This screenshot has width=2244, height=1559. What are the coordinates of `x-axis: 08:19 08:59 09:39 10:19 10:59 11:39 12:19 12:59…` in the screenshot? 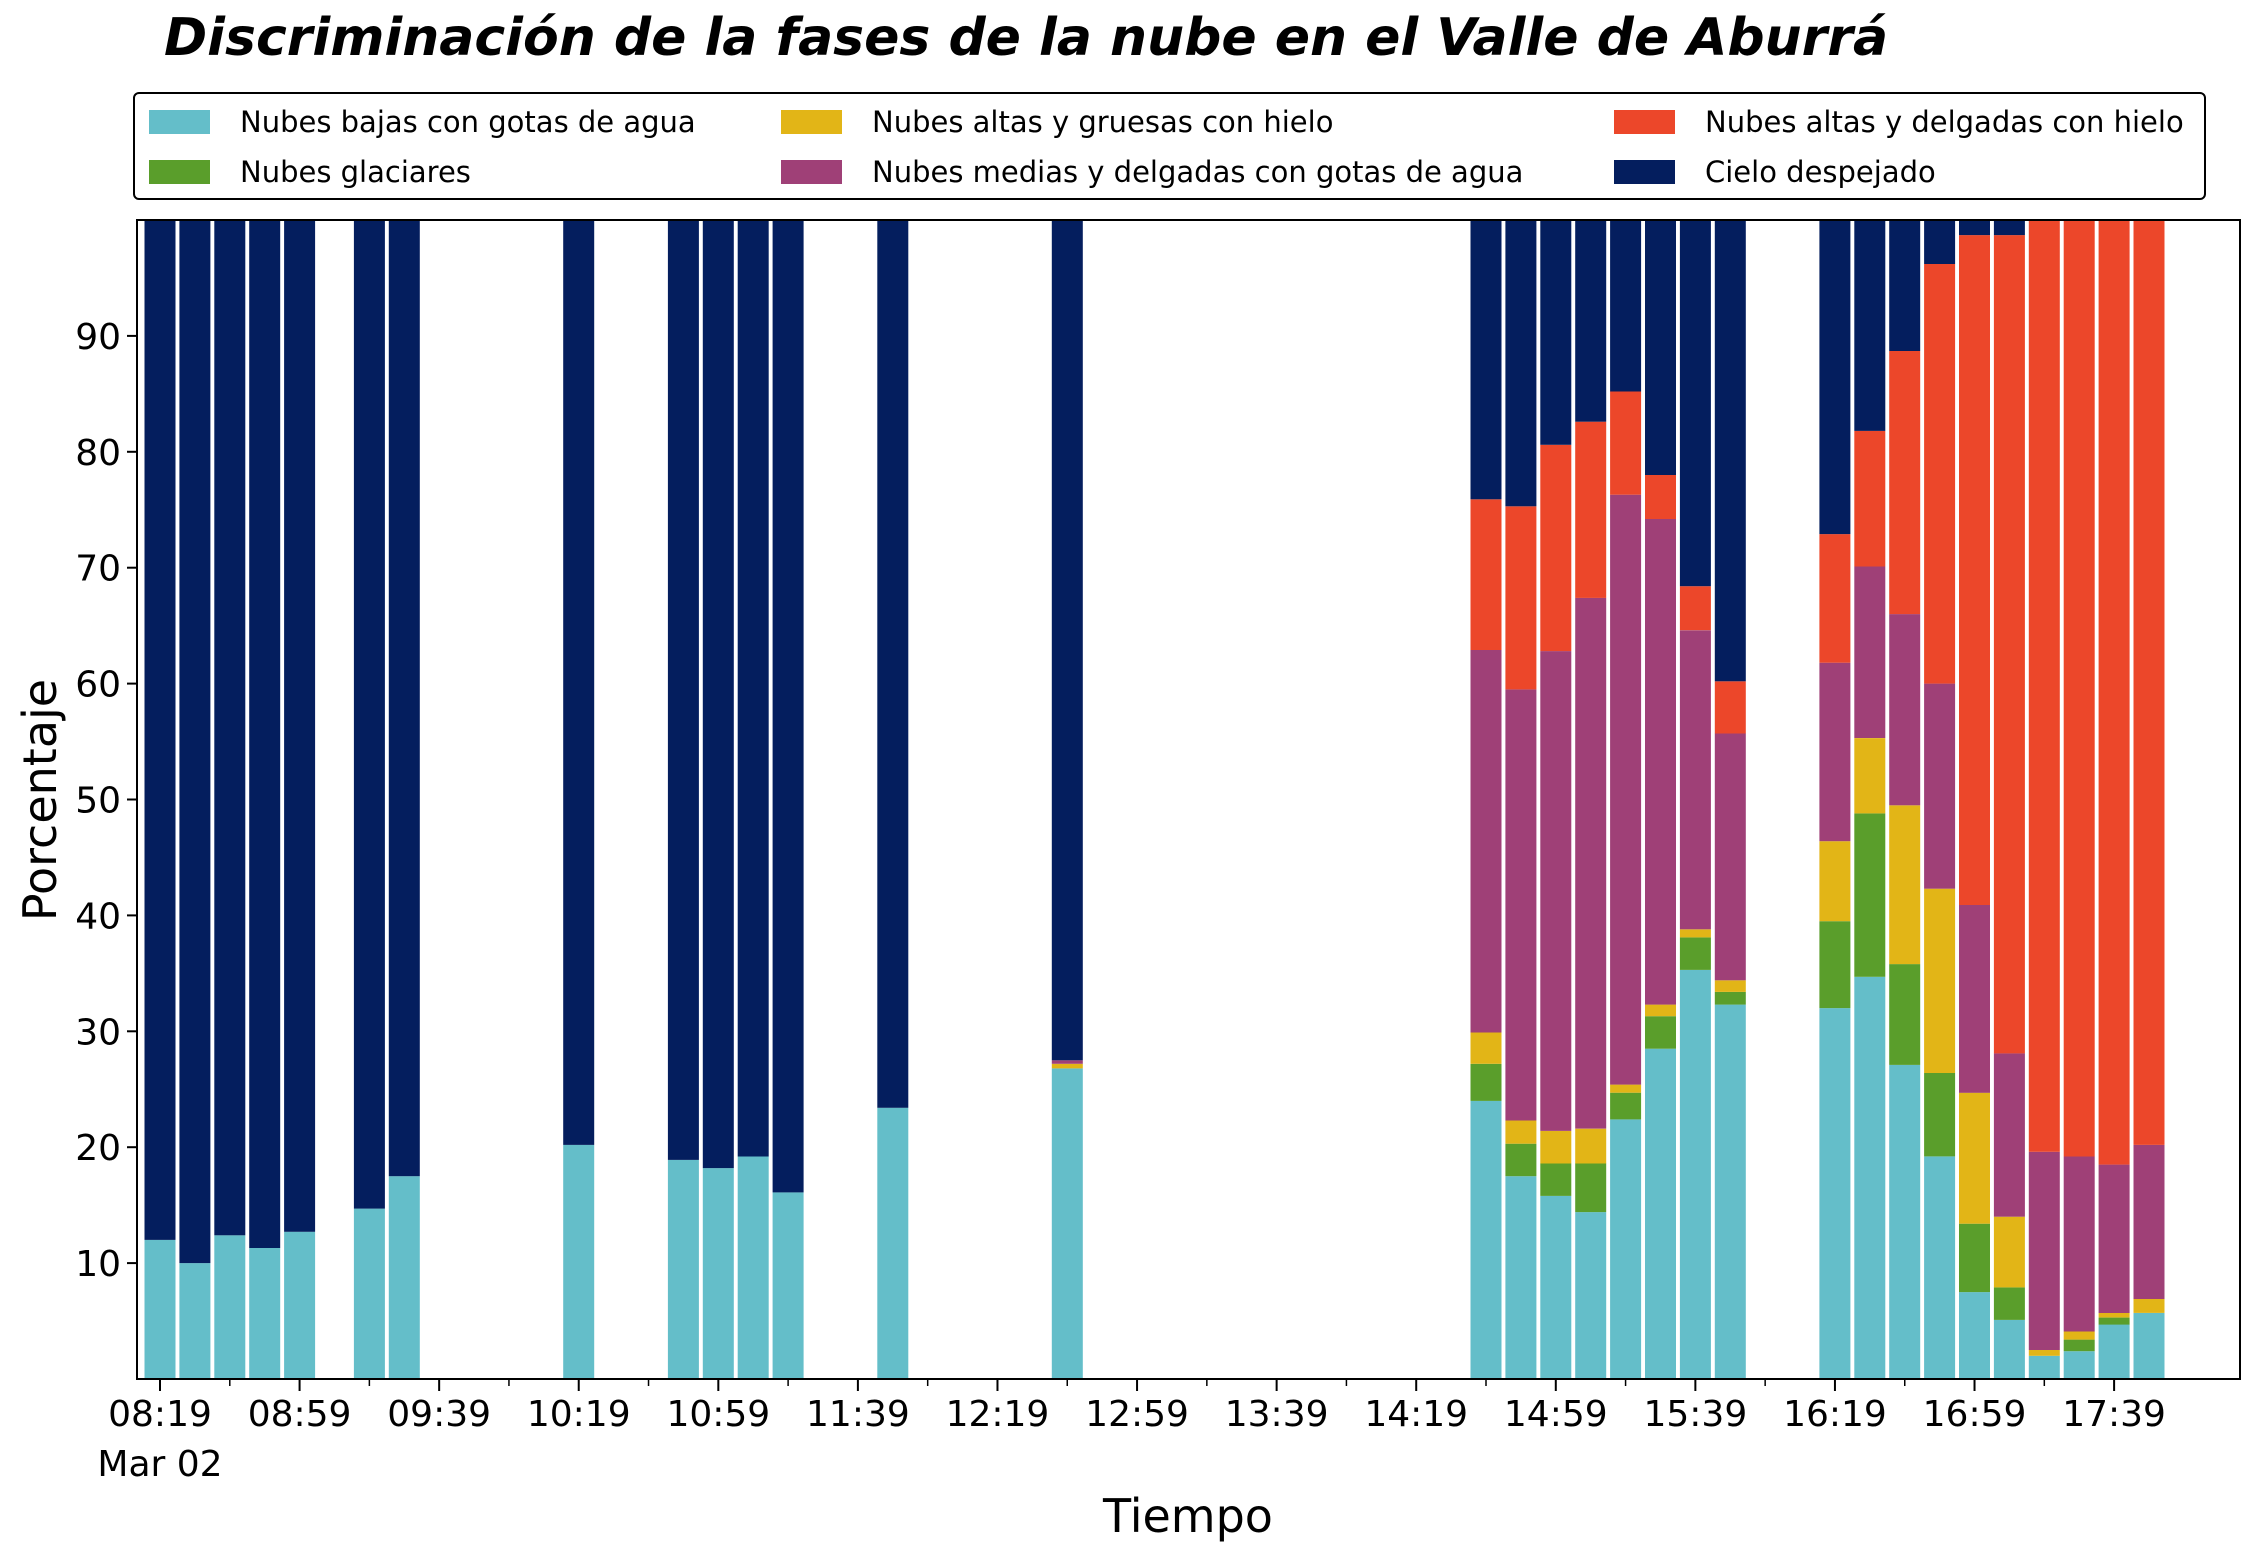 It's located at (1137, 1407).